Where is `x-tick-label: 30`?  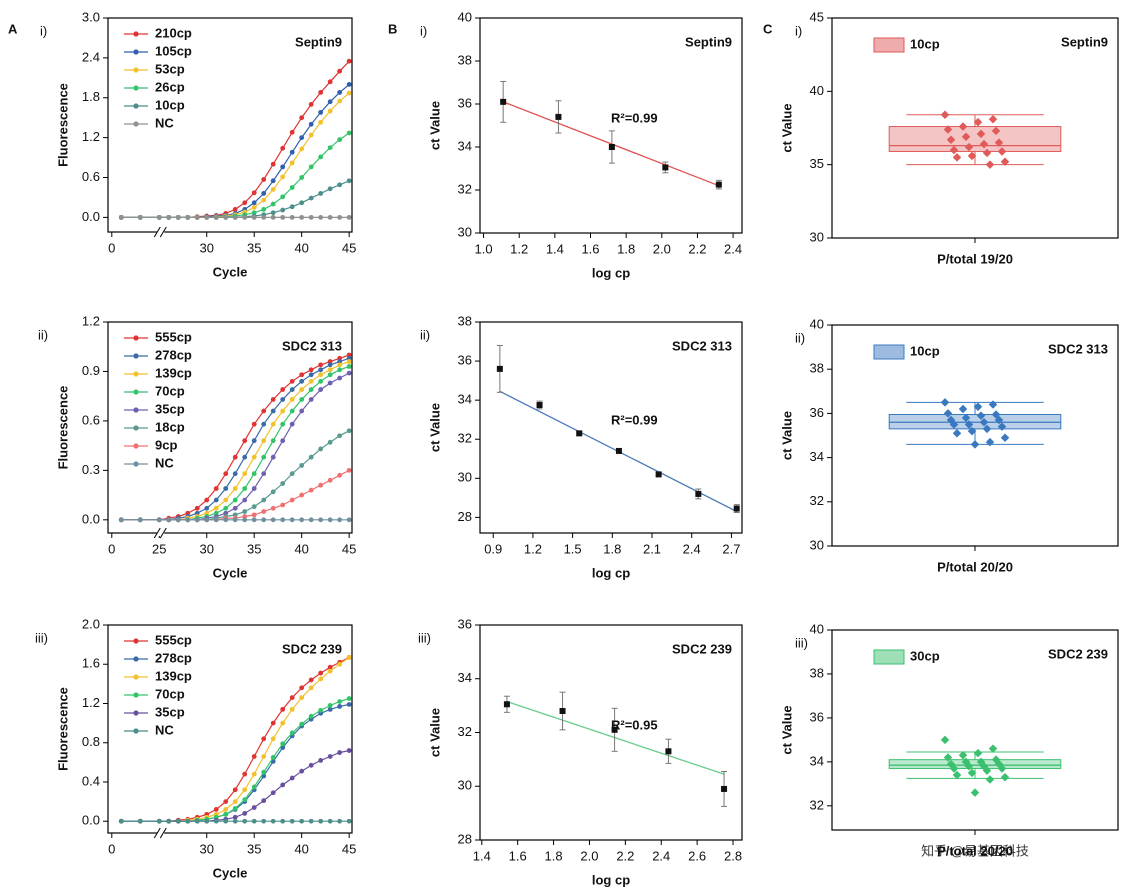 x-tick-label: 30 is located at coordinates (207, 848).